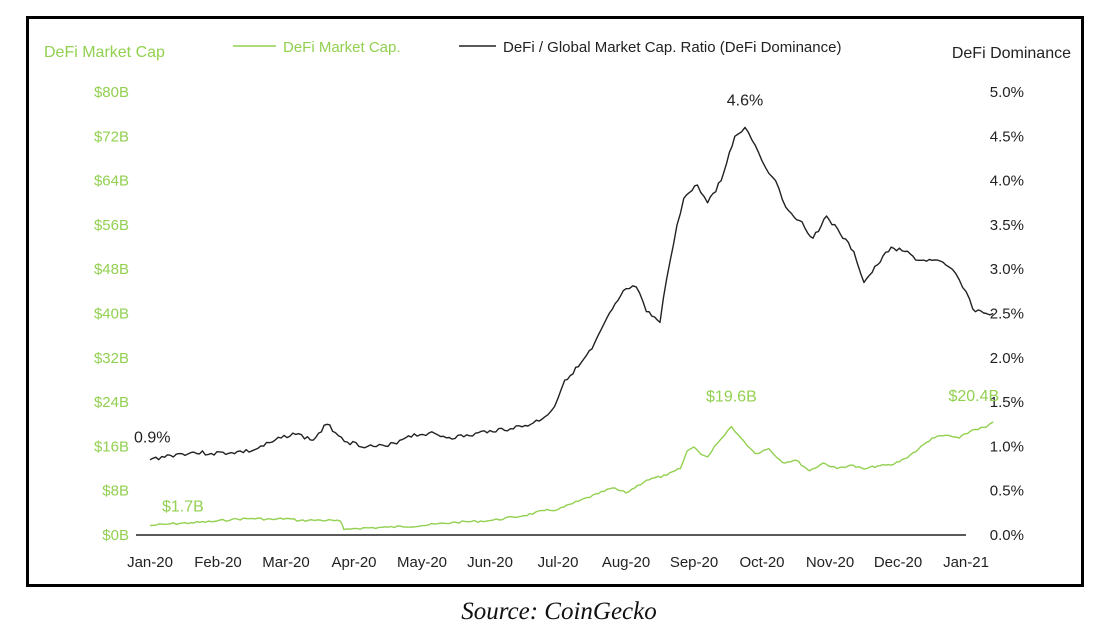 This screenshot has height=639, width=1118. I want to click on right-tick-label: 0.0%, so click(1007, 535).